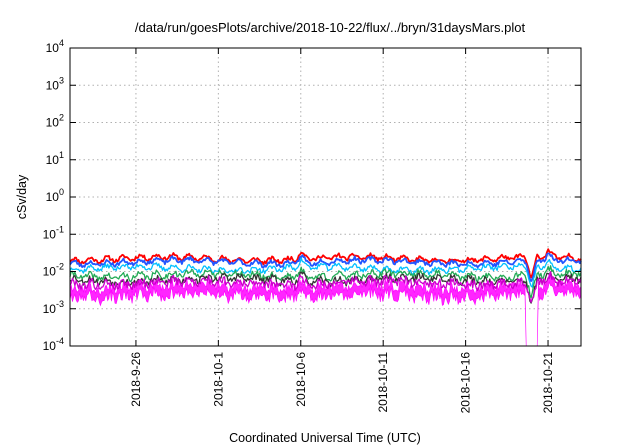  What do you see at coordinates (55, 46) in the screenshot?
I see `y-tick-label: 10⁴` at bounding box center [55, 46].